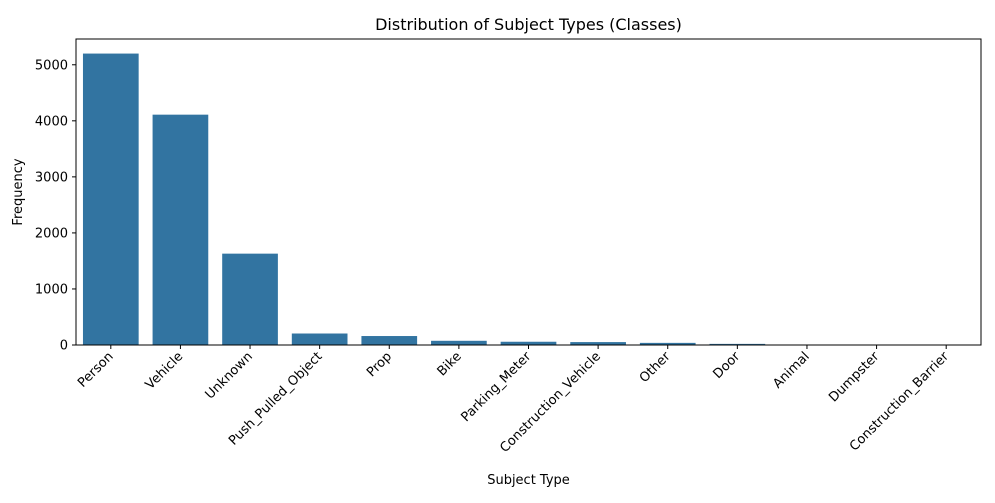 The height and width of the screenshot is (503, 995). What do you see at coordinates (55, 206) in the screenshot?
I see `y-axis: 0 1000 2000 3000 4000 5000` at bounding box center [55, 206].